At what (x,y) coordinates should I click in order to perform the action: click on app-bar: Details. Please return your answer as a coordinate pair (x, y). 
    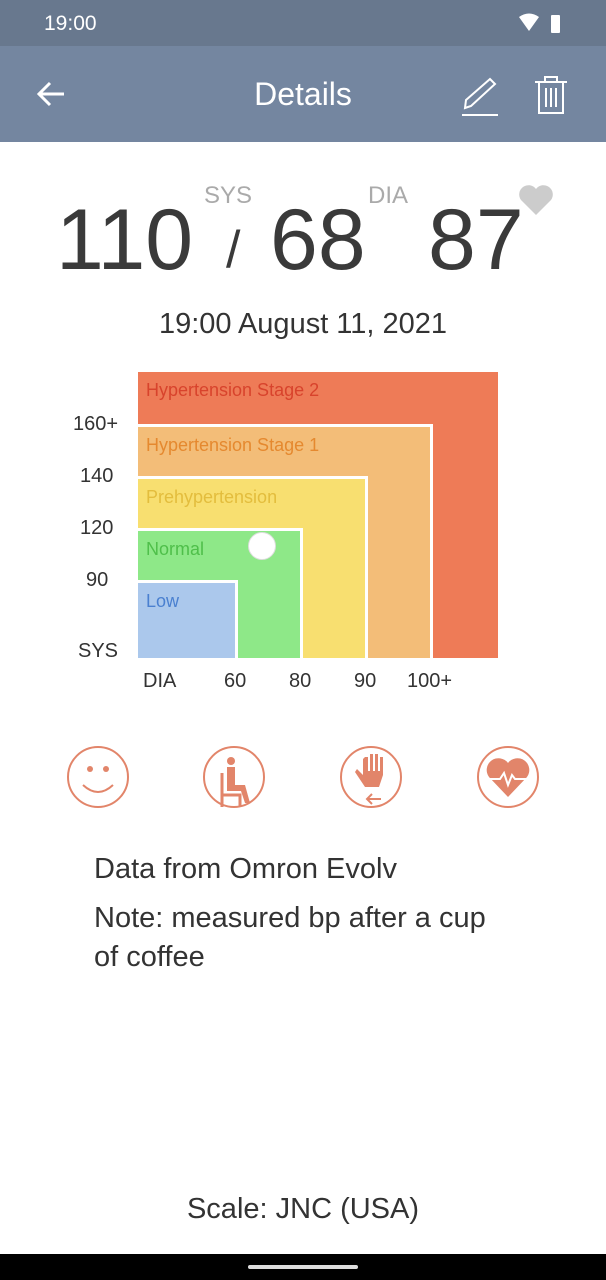
    Looking at the image, I should click on (303, 94).